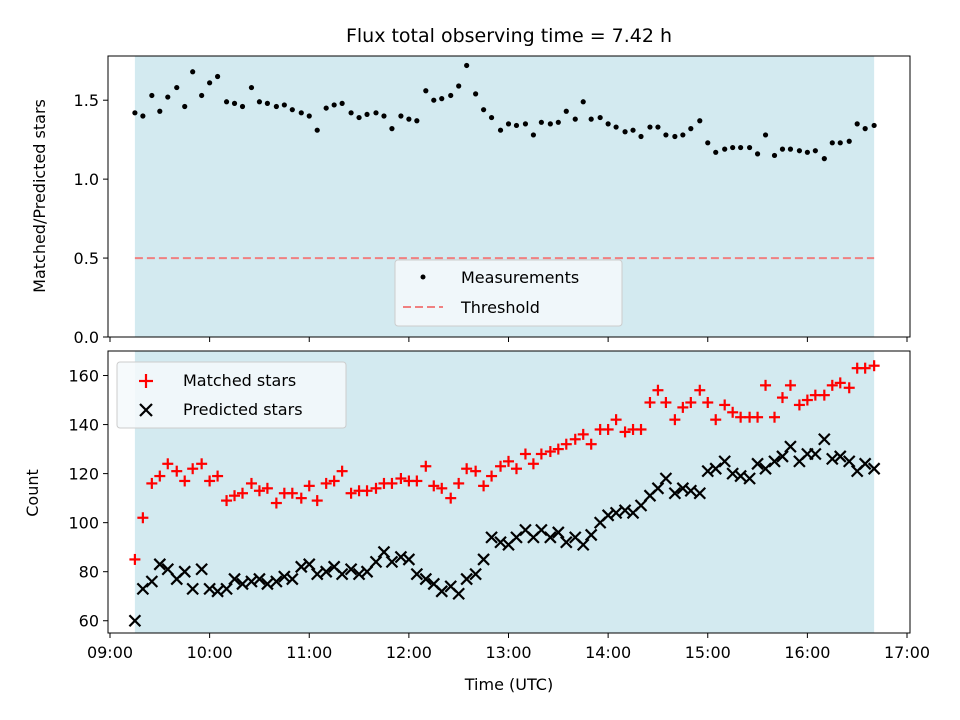 The width and height of the screenshot is (960, 720). Describe the element at coordinates (83, 523) in the screenshot. I see `bottom-y-tick-label: 100` at that location.